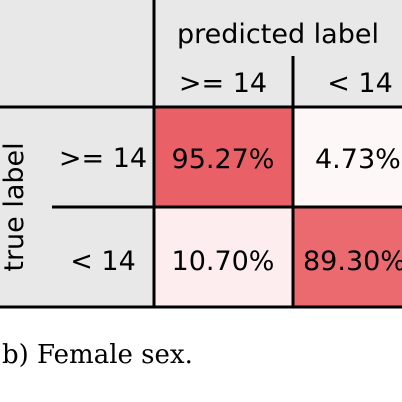 The image size is (402, 402). Describe the element at coordinates (278, 34) in the screenshot. I see `column-header-title: predicted label` at that location.